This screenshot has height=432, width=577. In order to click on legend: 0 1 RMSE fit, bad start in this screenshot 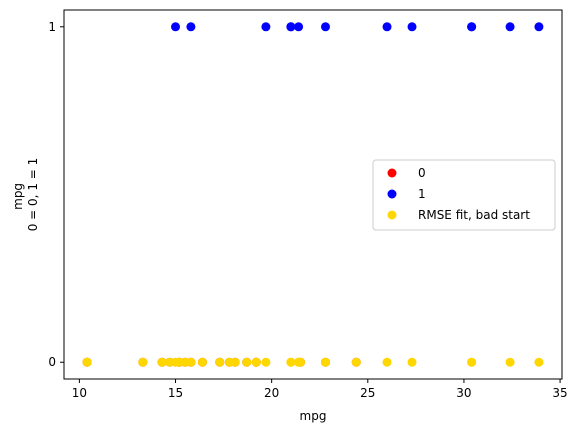, I will do `click(464, 195)`.